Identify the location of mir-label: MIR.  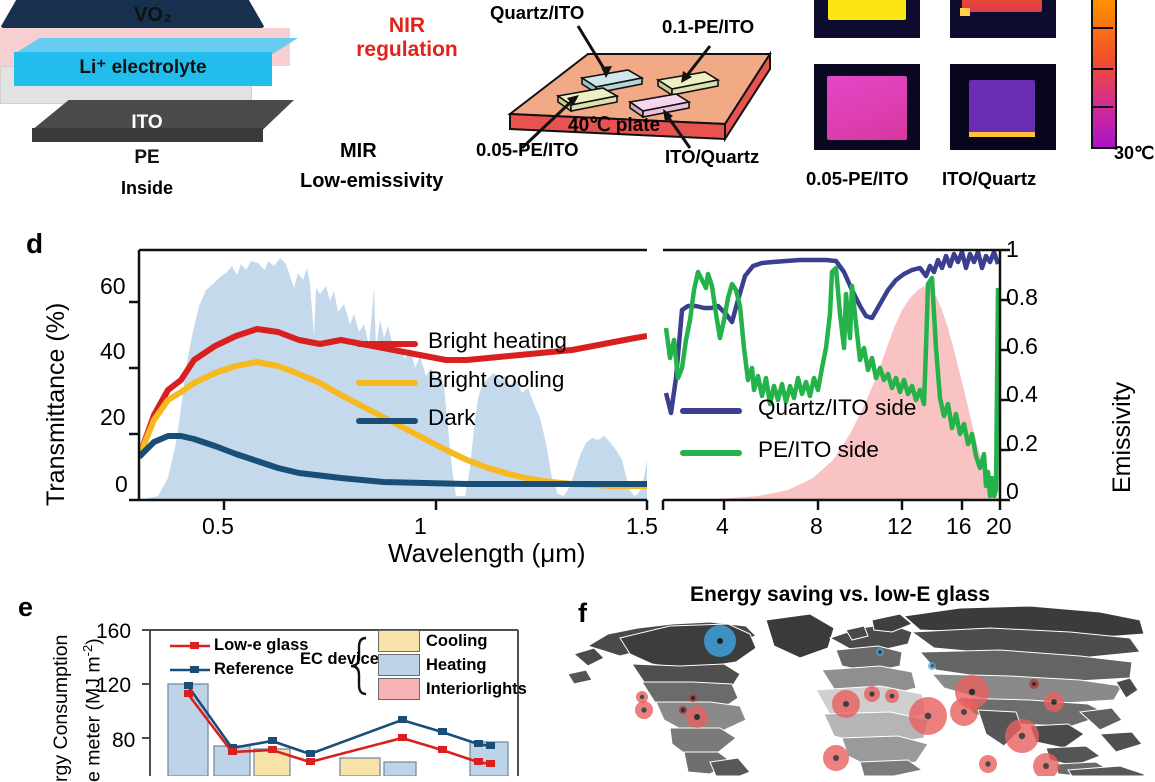
(358, 151).